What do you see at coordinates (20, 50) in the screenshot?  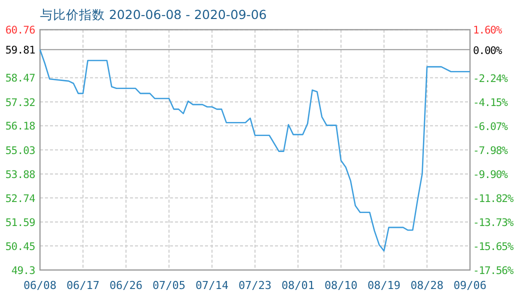 I see `ref-line-label: 59.81` at bounding box center [20, 50].